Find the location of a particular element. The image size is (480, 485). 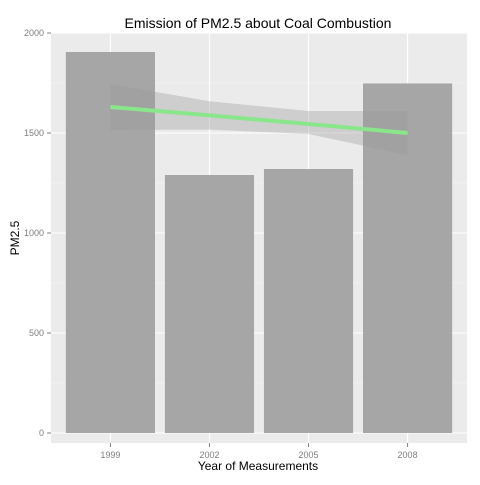

trend-line is located at coordinates (259, 120).